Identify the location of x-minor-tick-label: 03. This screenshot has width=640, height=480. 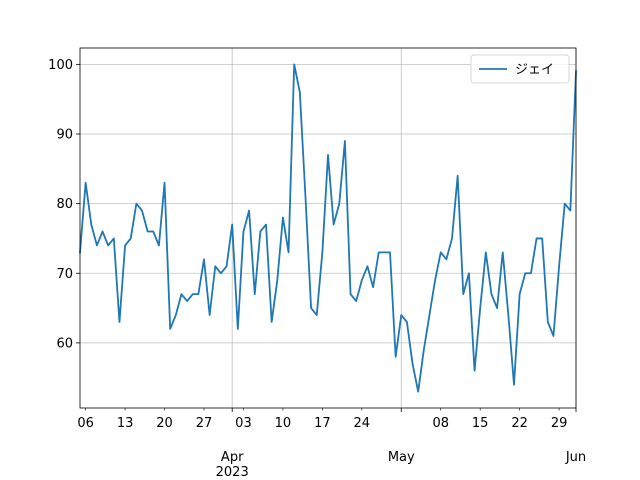
(243, 423).